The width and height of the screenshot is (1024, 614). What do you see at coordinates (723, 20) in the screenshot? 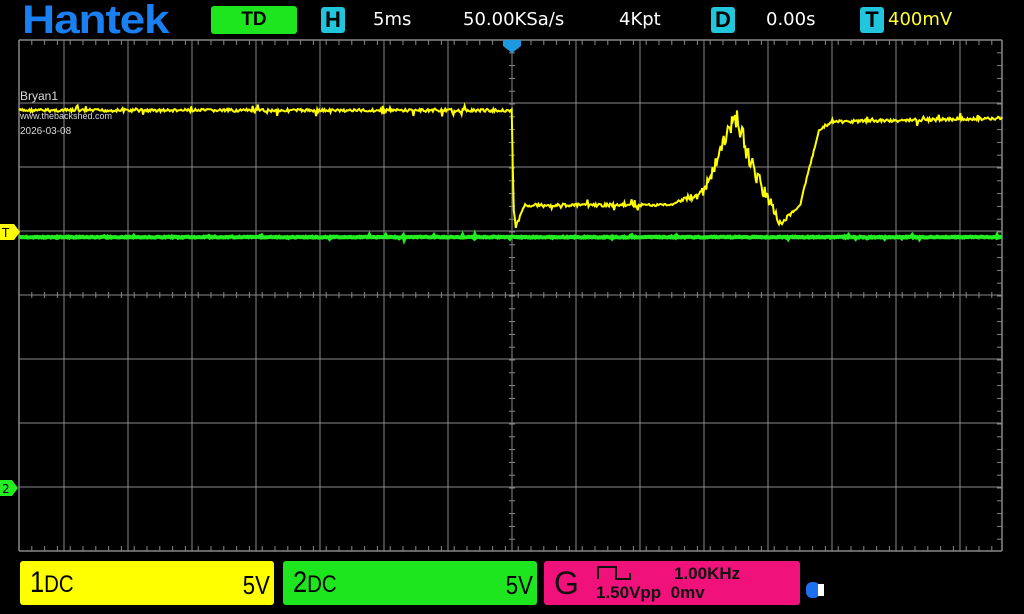
I see `delay-icon: D` at bounding box center [723, 20].